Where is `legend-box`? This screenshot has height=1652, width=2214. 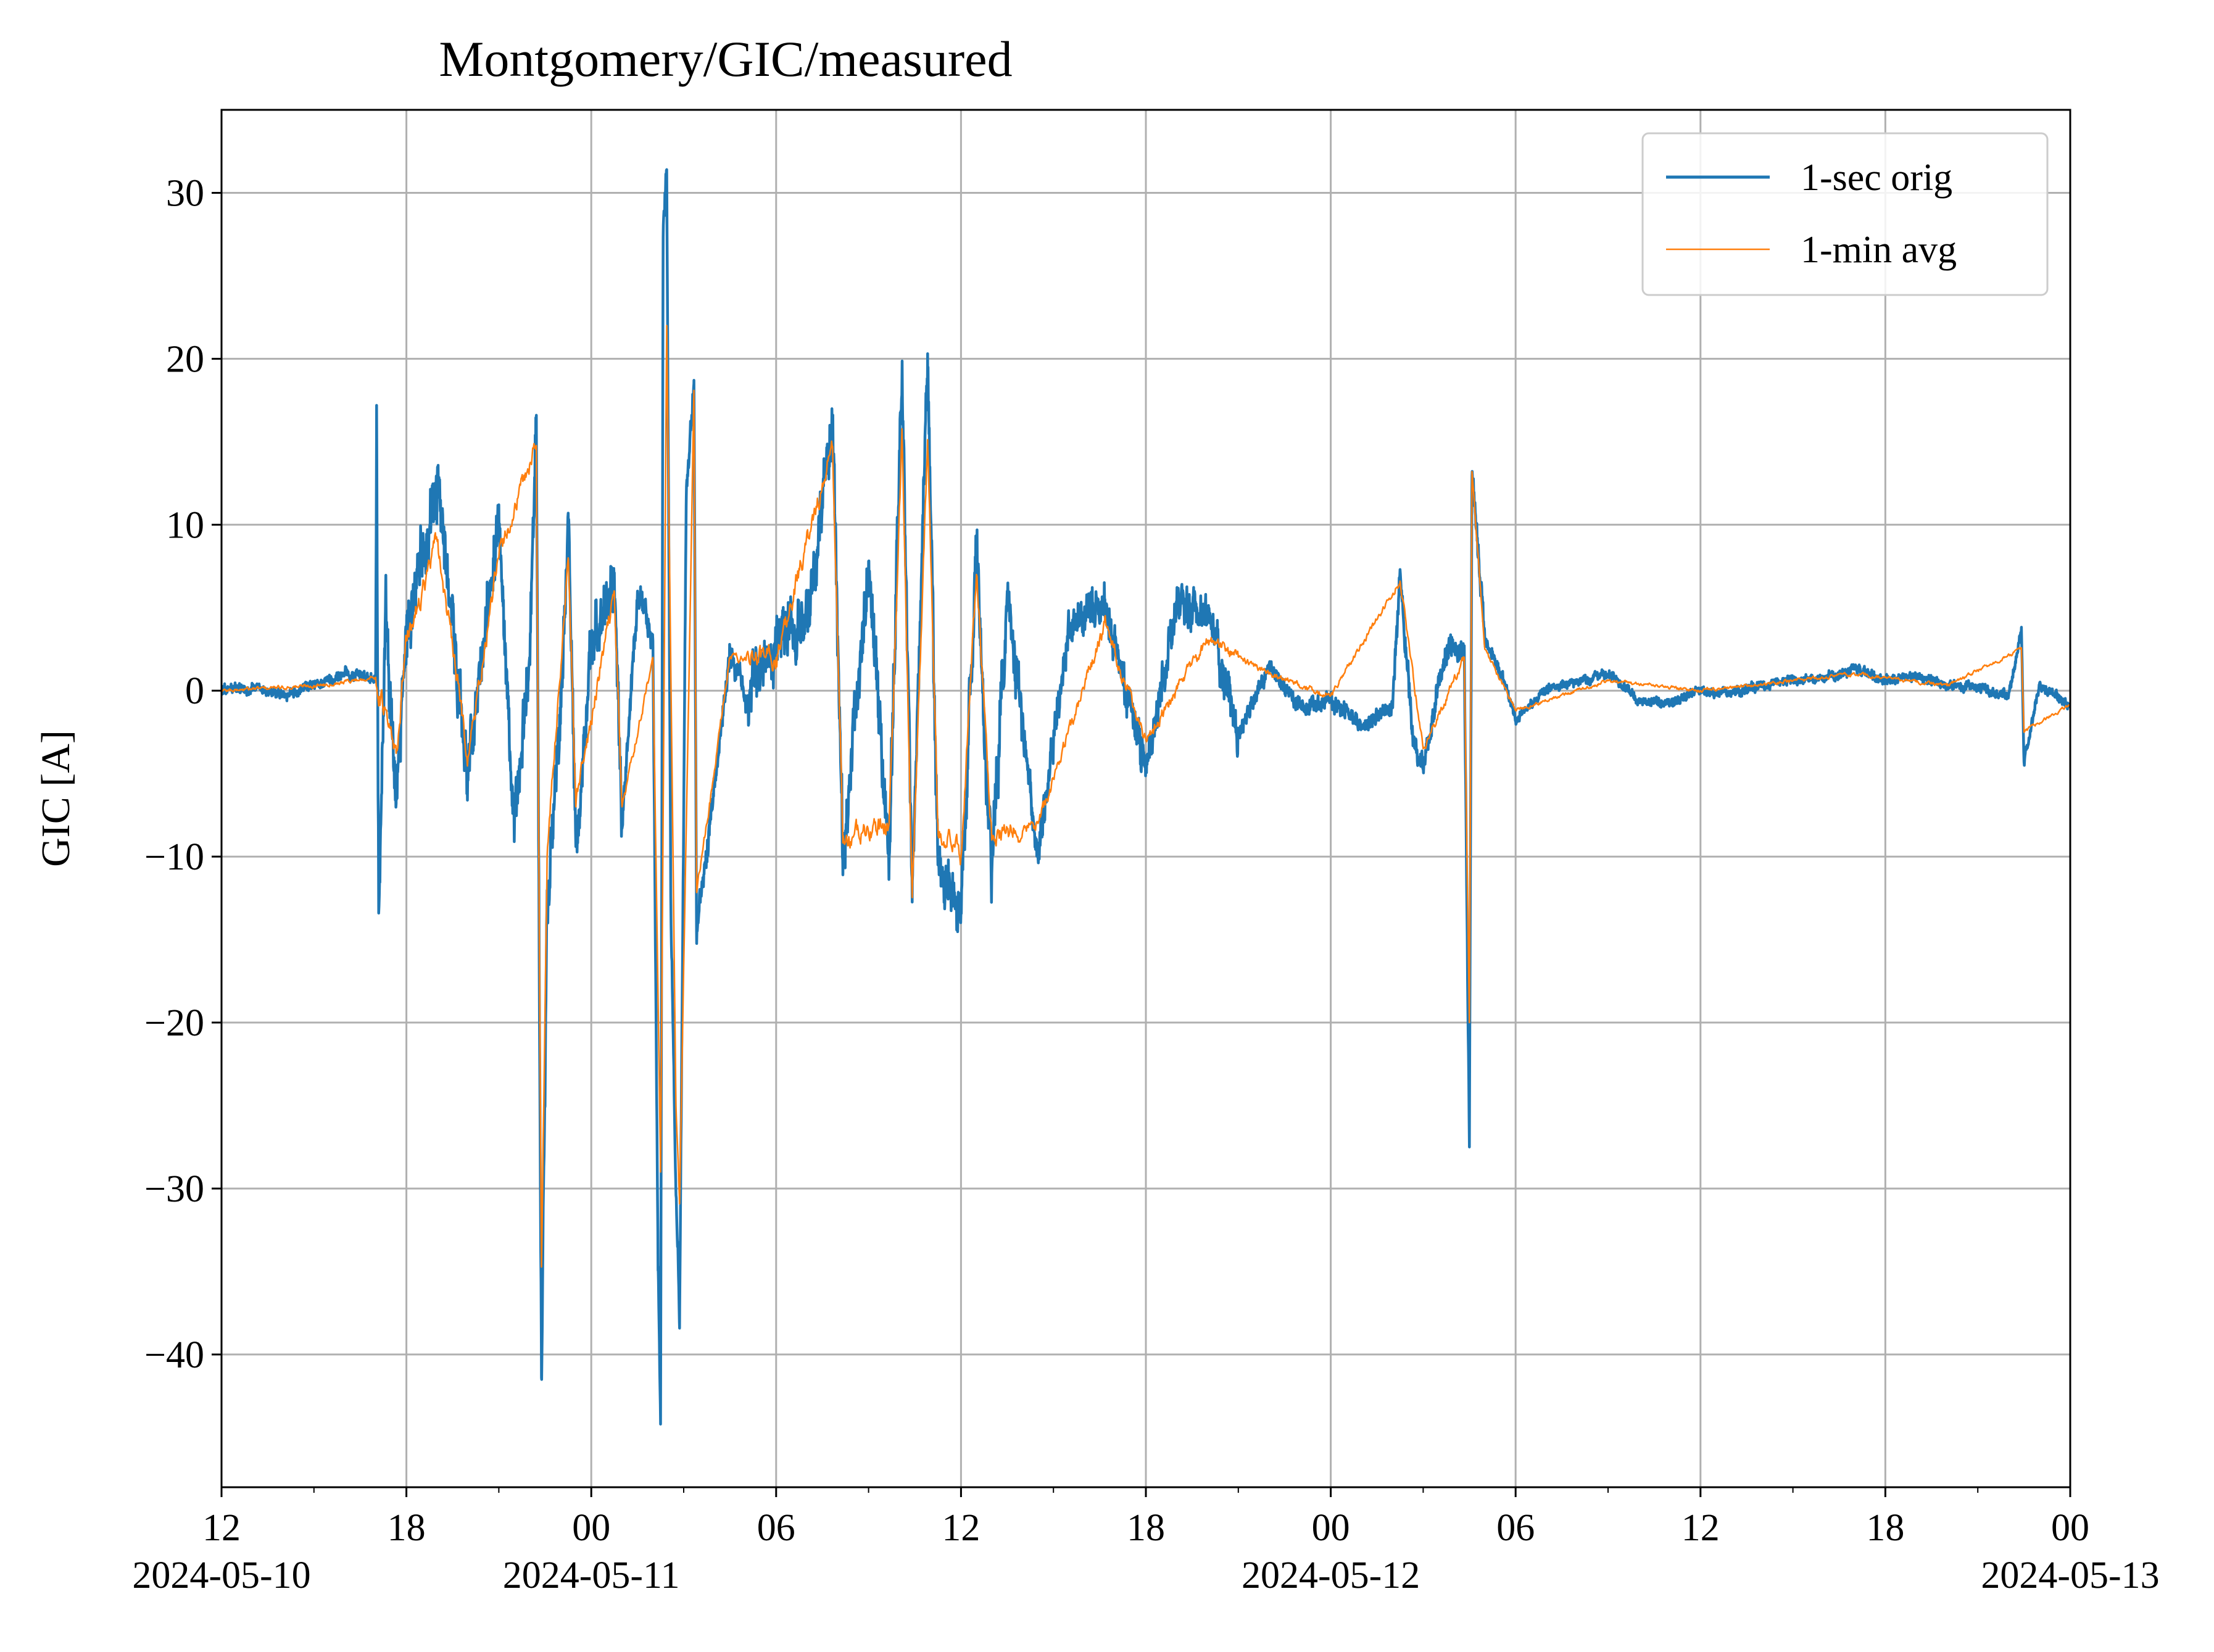
legend-box is located at coordinates (1845, 214).